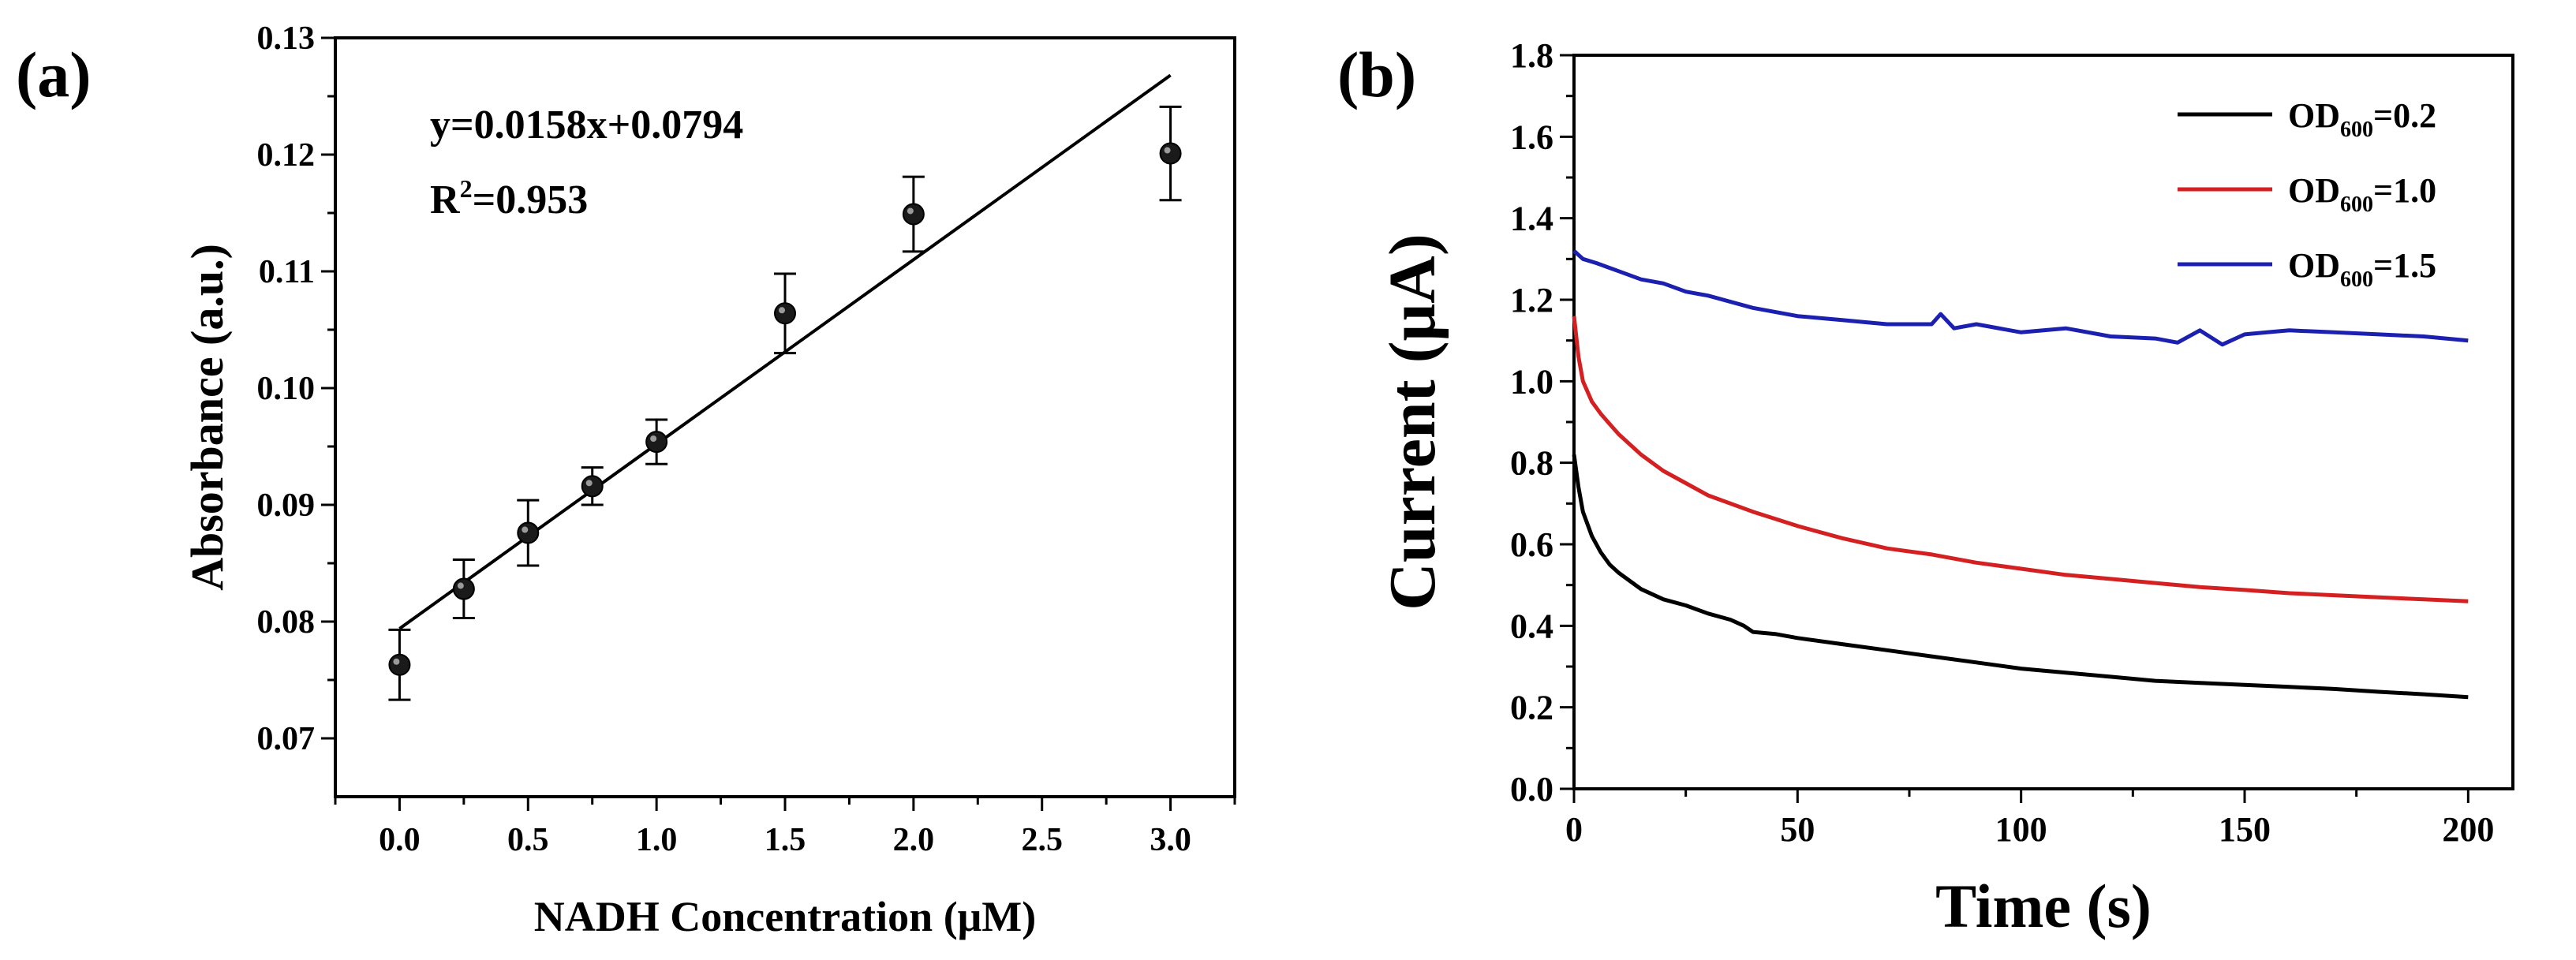 This screenshot has width=2576, height=960. What do you see at coordinates (286, 623) in the screenshot?
I see `panel-a-y-tick-label: 0.08` at bounding box center [286, 623].